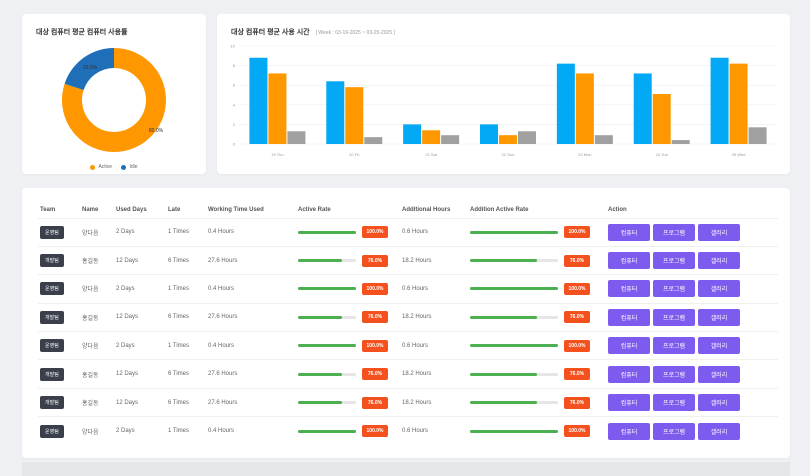  Describe the element at coordinates (186, 232) in the screenshot. I see `cell-late: 1 Times` at that location.